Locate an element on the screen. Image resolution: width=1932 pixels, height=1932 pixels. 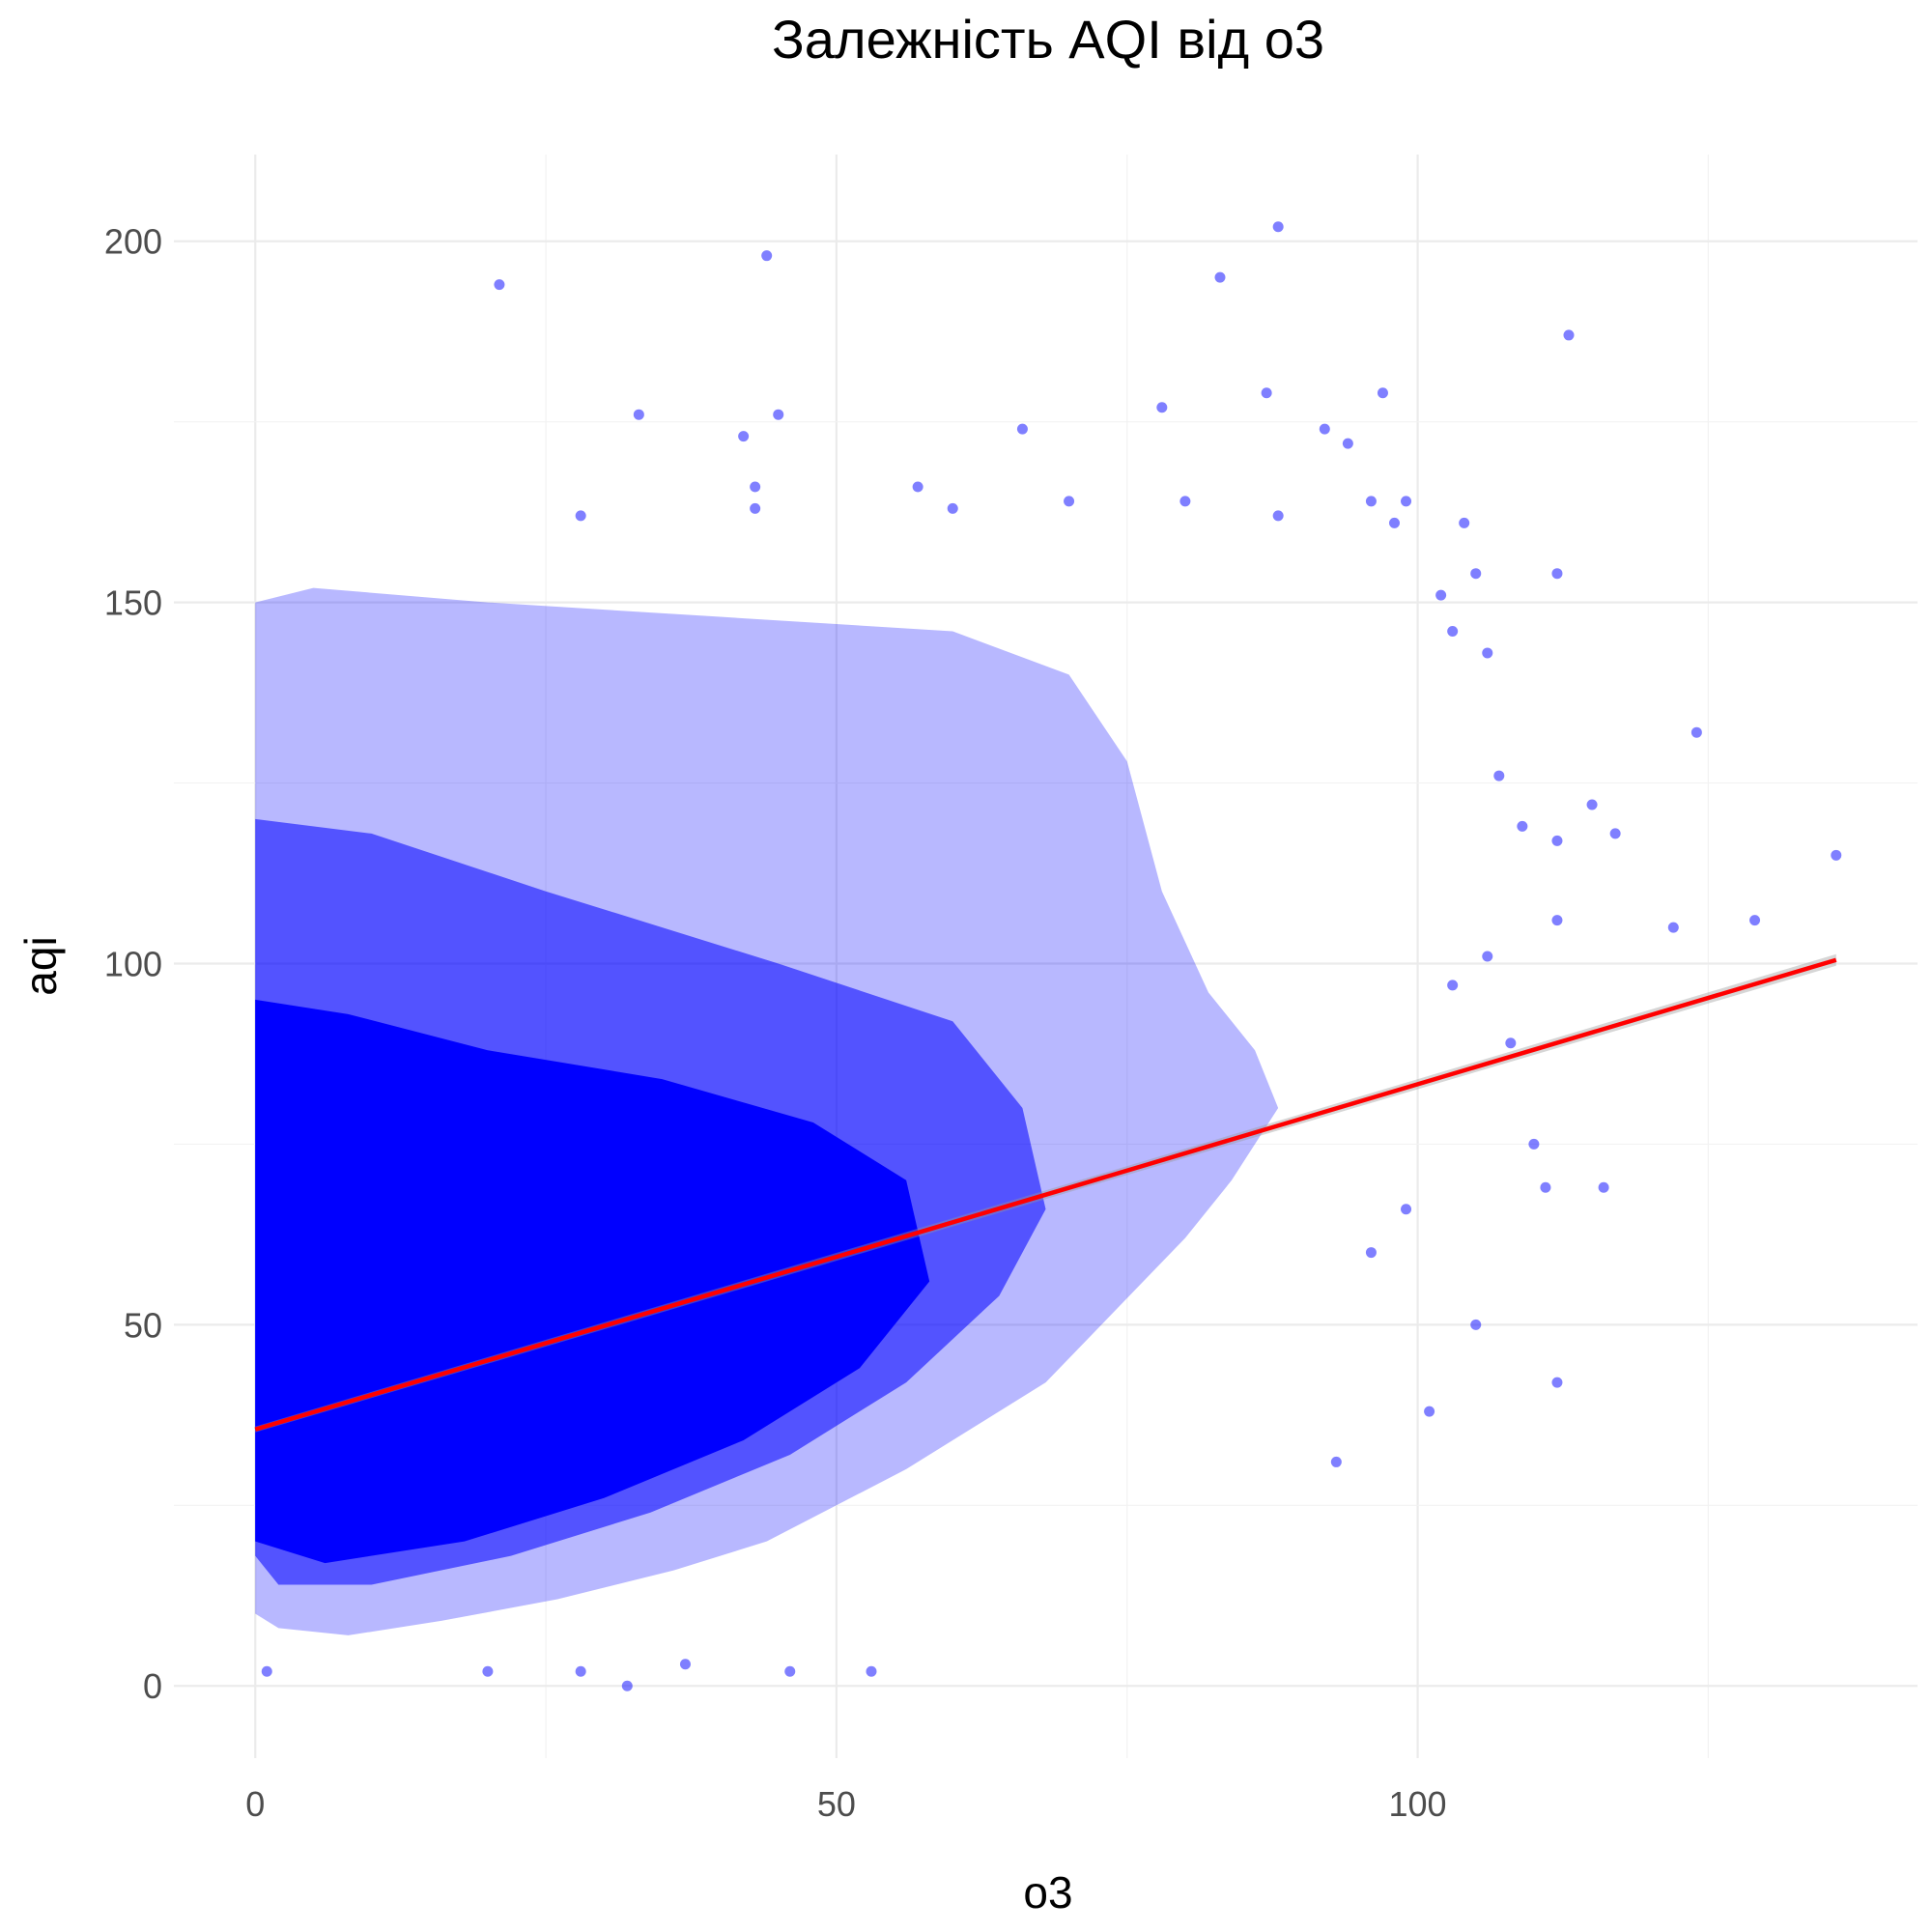
x-tick-label: 50 is located at coordinates (836, 1804).